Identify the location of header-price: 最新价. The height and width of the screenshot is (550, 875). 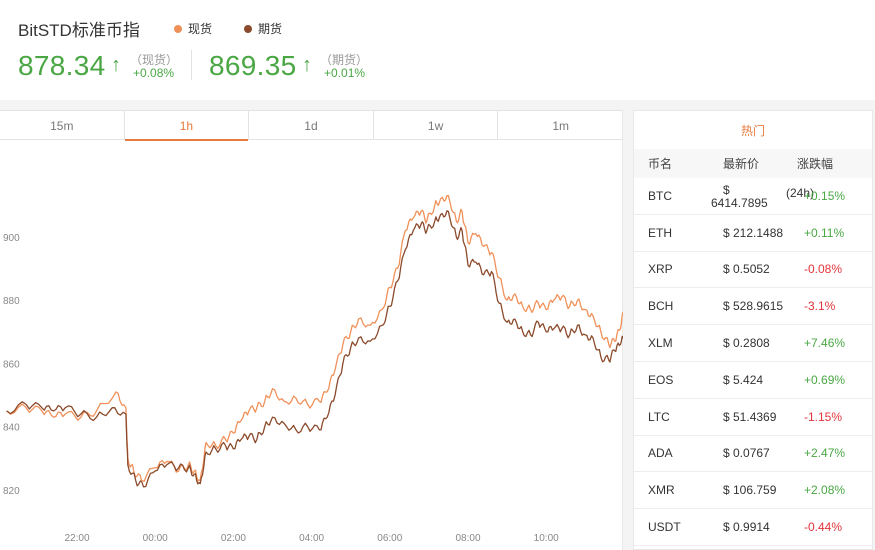
(741, 164).